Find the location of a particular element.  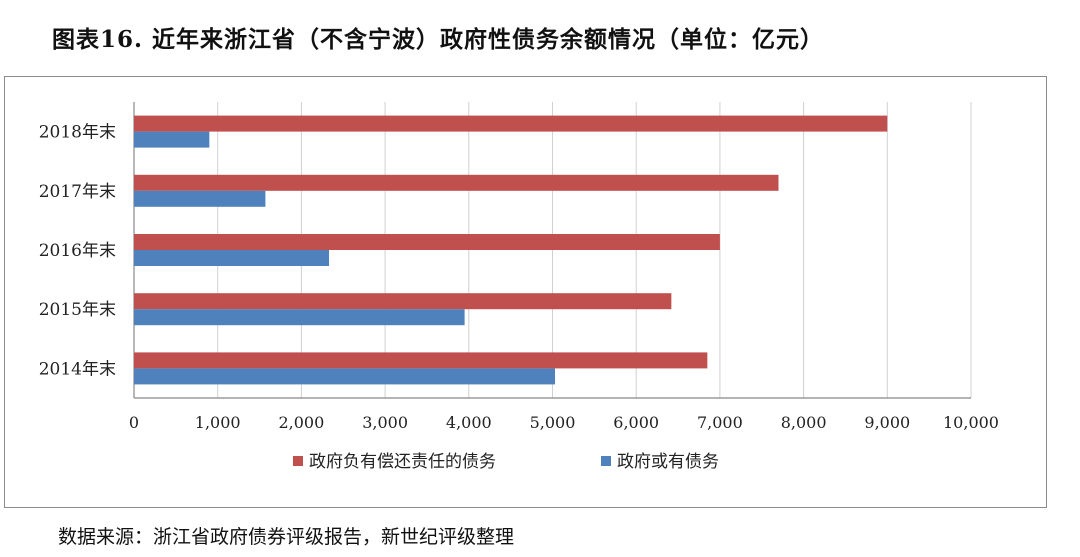

category-label: 2016年末 is located at coordinates (77, 251).